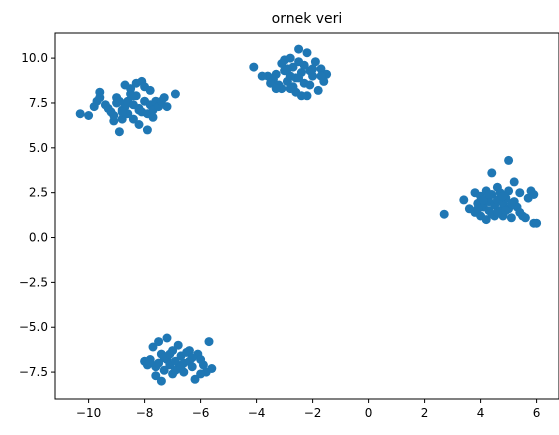 The height and width of the screenshot is (435, 559). I want to click on y-tick-label: 7.5, so click(38, 103).